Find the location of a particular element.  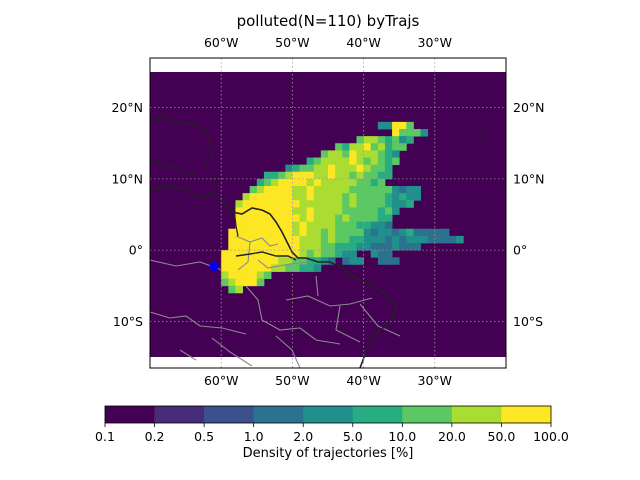

density-cells is located at coordinates (342, 207).